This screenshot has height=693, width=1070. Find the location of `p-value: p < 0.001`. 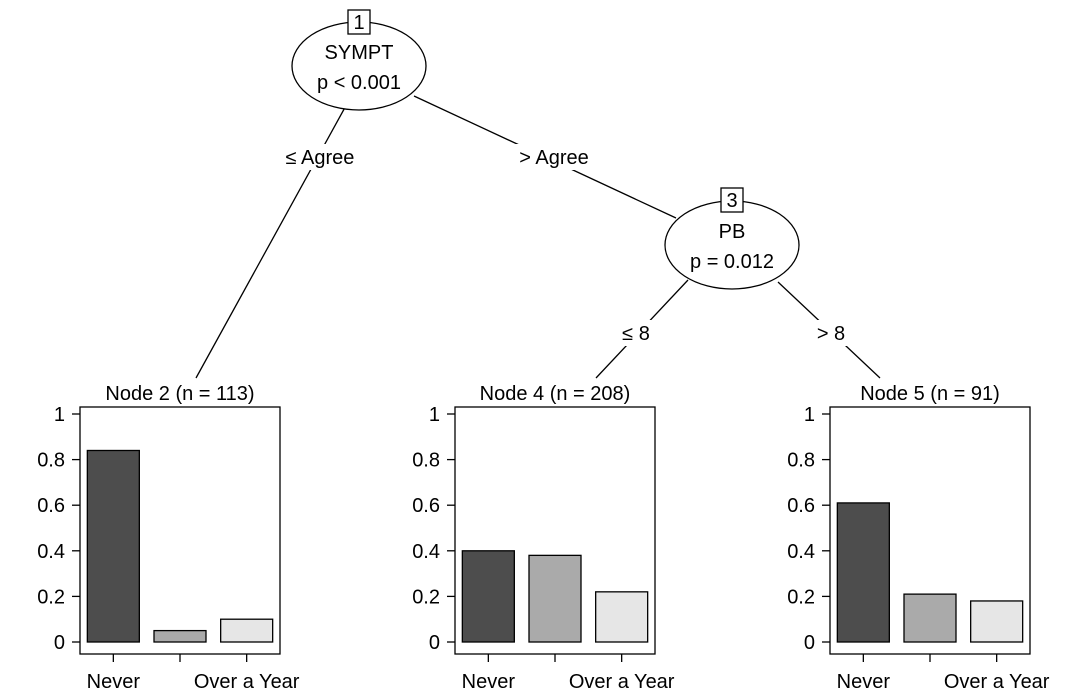

p-value: p < 0.001 is located at coordinates (359, 83).